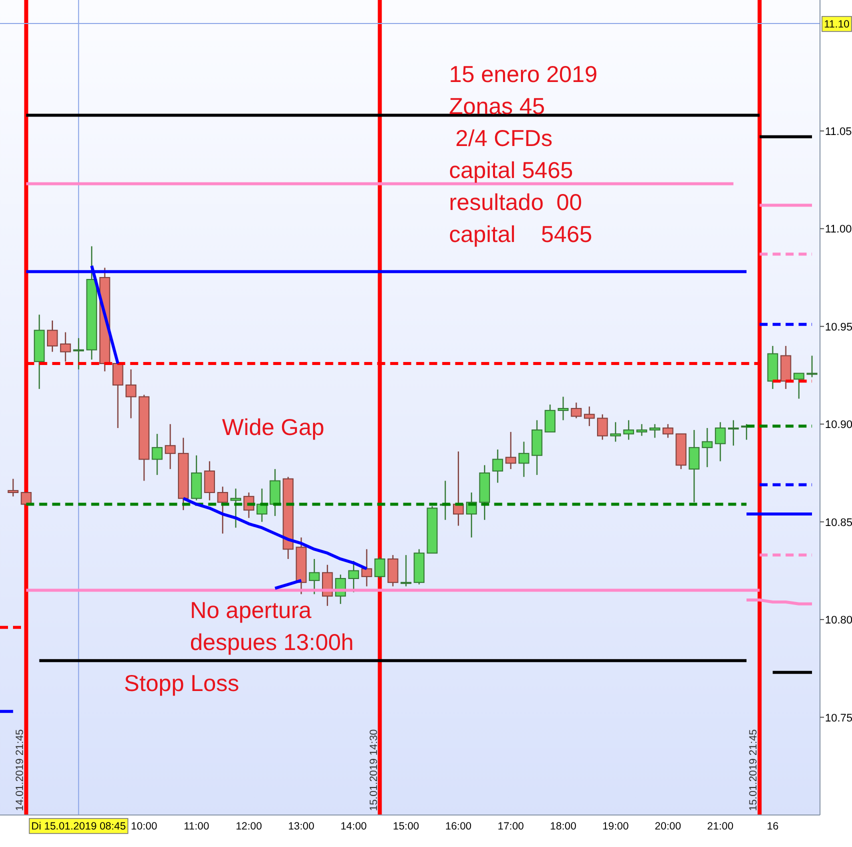  Describe the element at coordinates (772, 826) in the screenshot. I see `x-tick-label: 16` at that location.